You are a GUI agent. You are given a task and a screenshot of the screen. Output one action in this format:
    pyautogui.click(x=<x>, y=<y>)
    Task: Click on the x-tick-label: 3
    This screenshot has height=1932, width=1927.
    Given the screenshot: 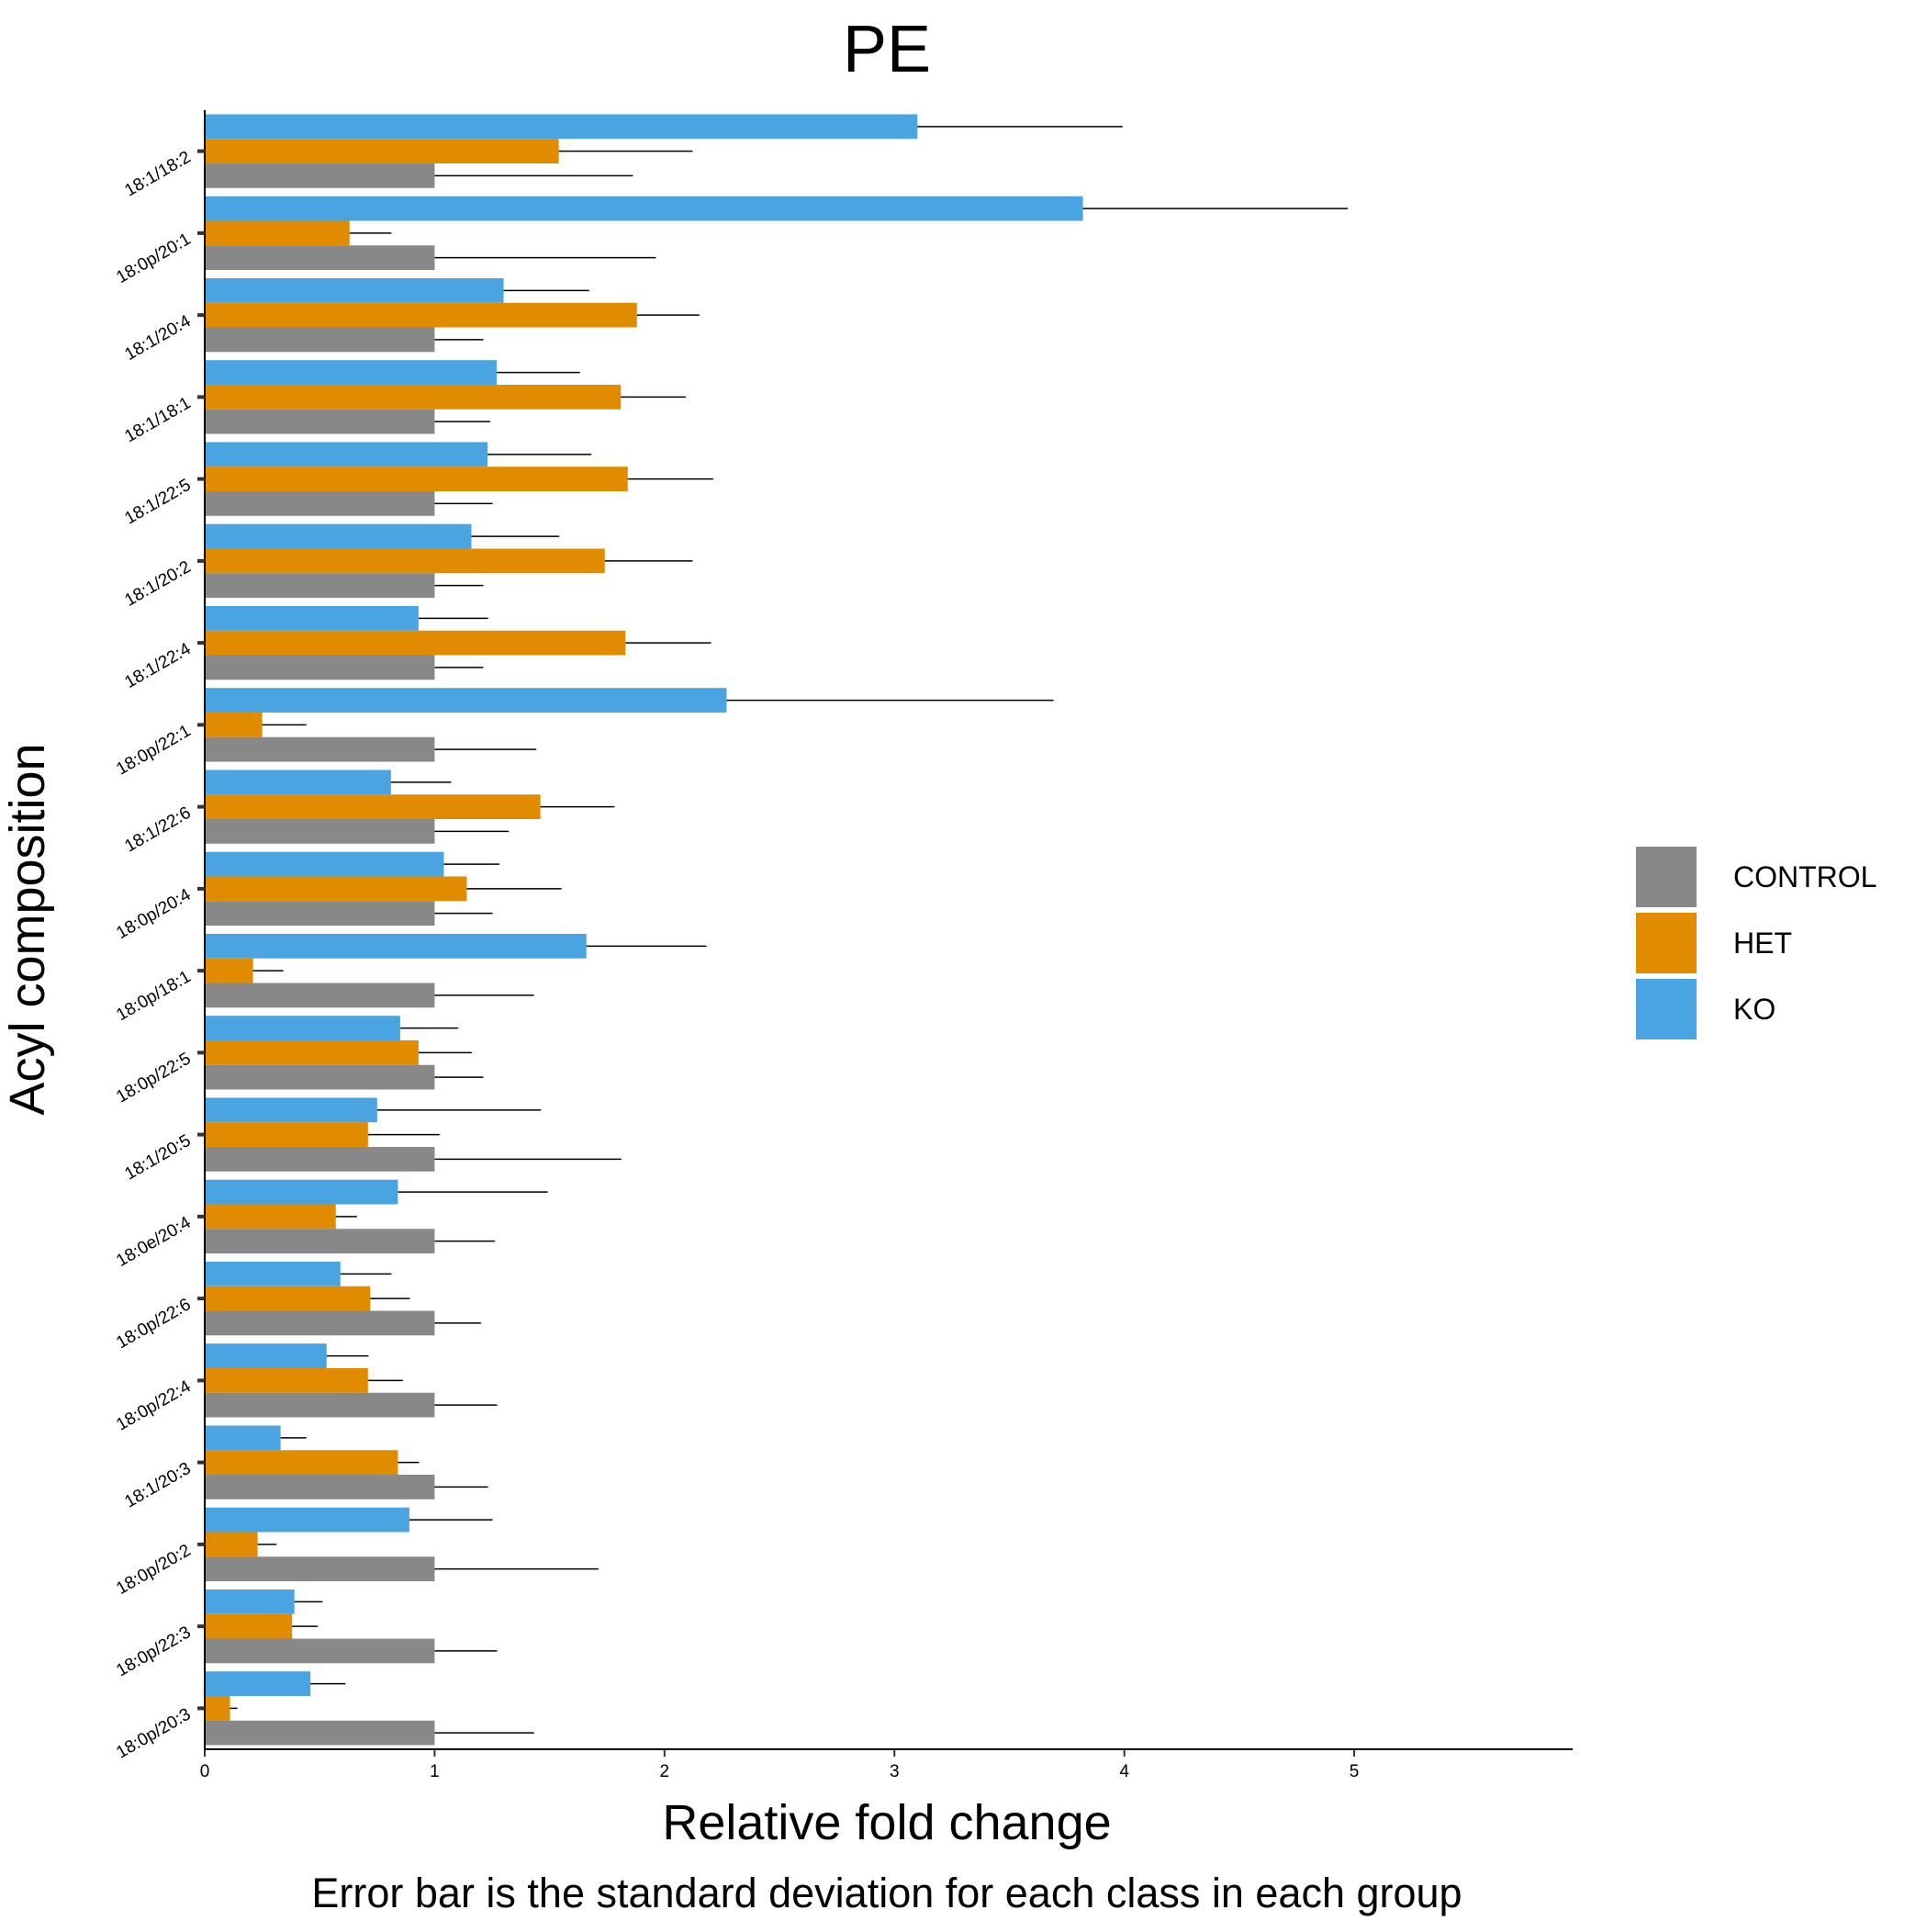 What is the action you would take?
    pyautogui.click(x=895, y=1771)
    